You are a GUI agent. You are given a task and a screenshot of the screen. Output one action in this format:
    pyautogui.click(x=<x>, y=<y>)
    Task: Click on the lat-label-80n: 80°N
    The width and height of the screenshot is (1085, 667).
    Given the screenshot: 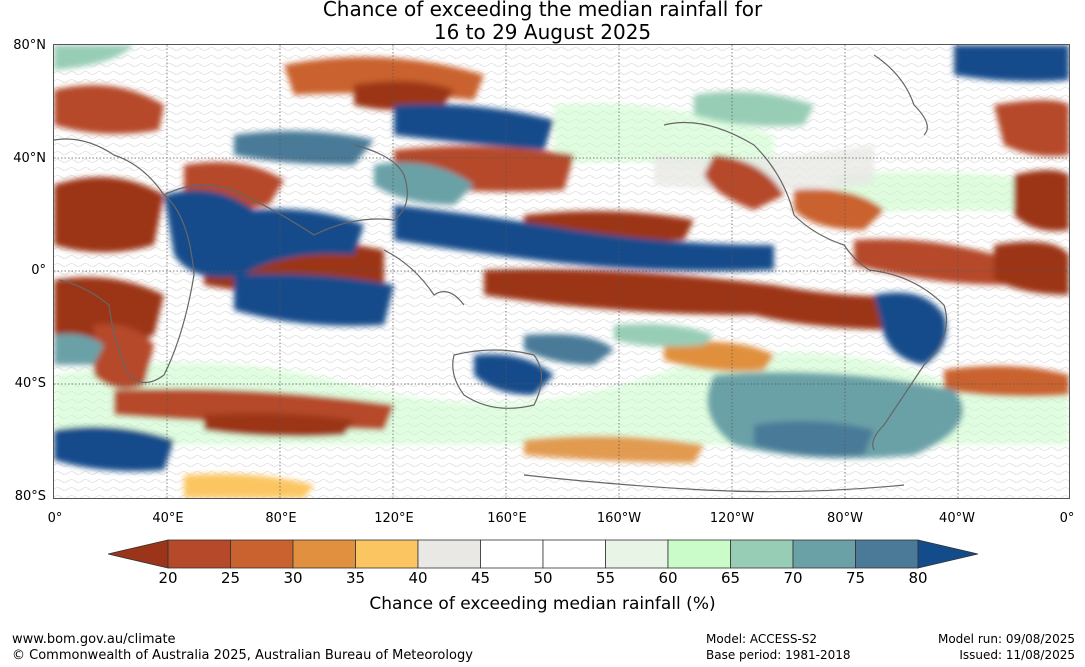 What is the action you would take?
    pyautogui.click(x=29, y=45)
    